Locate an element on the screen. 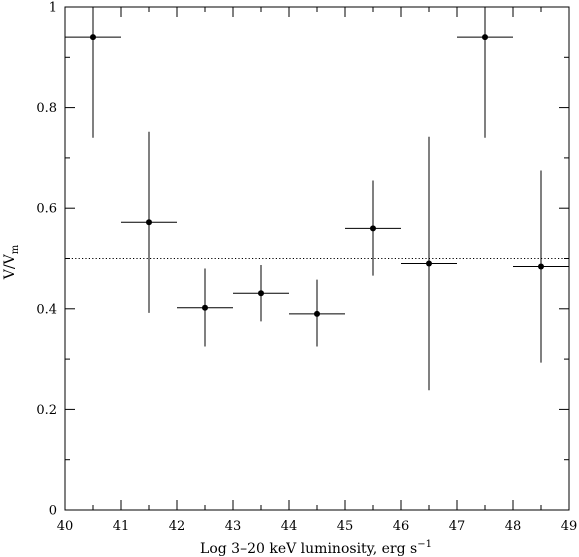 The width and height of the screenshot is (579, 557). x-tick-label: 47 is located at coordinates (457, 526).